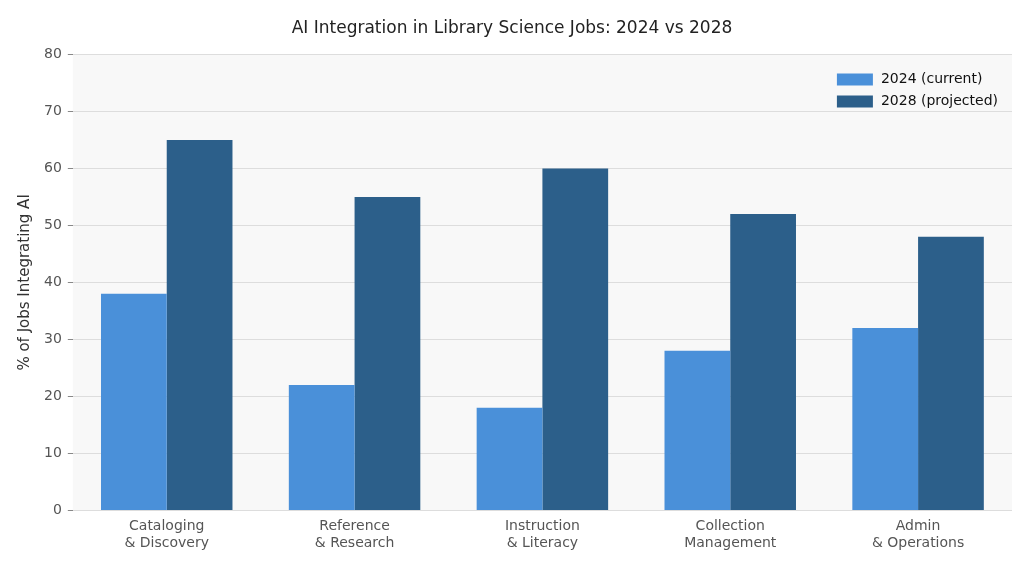 The image size is (1026, 572). What do you see at coordinates (931, 78) in the screenshot?
I see `legend-label: 2024 (current)` at bounding box center [931, 78].